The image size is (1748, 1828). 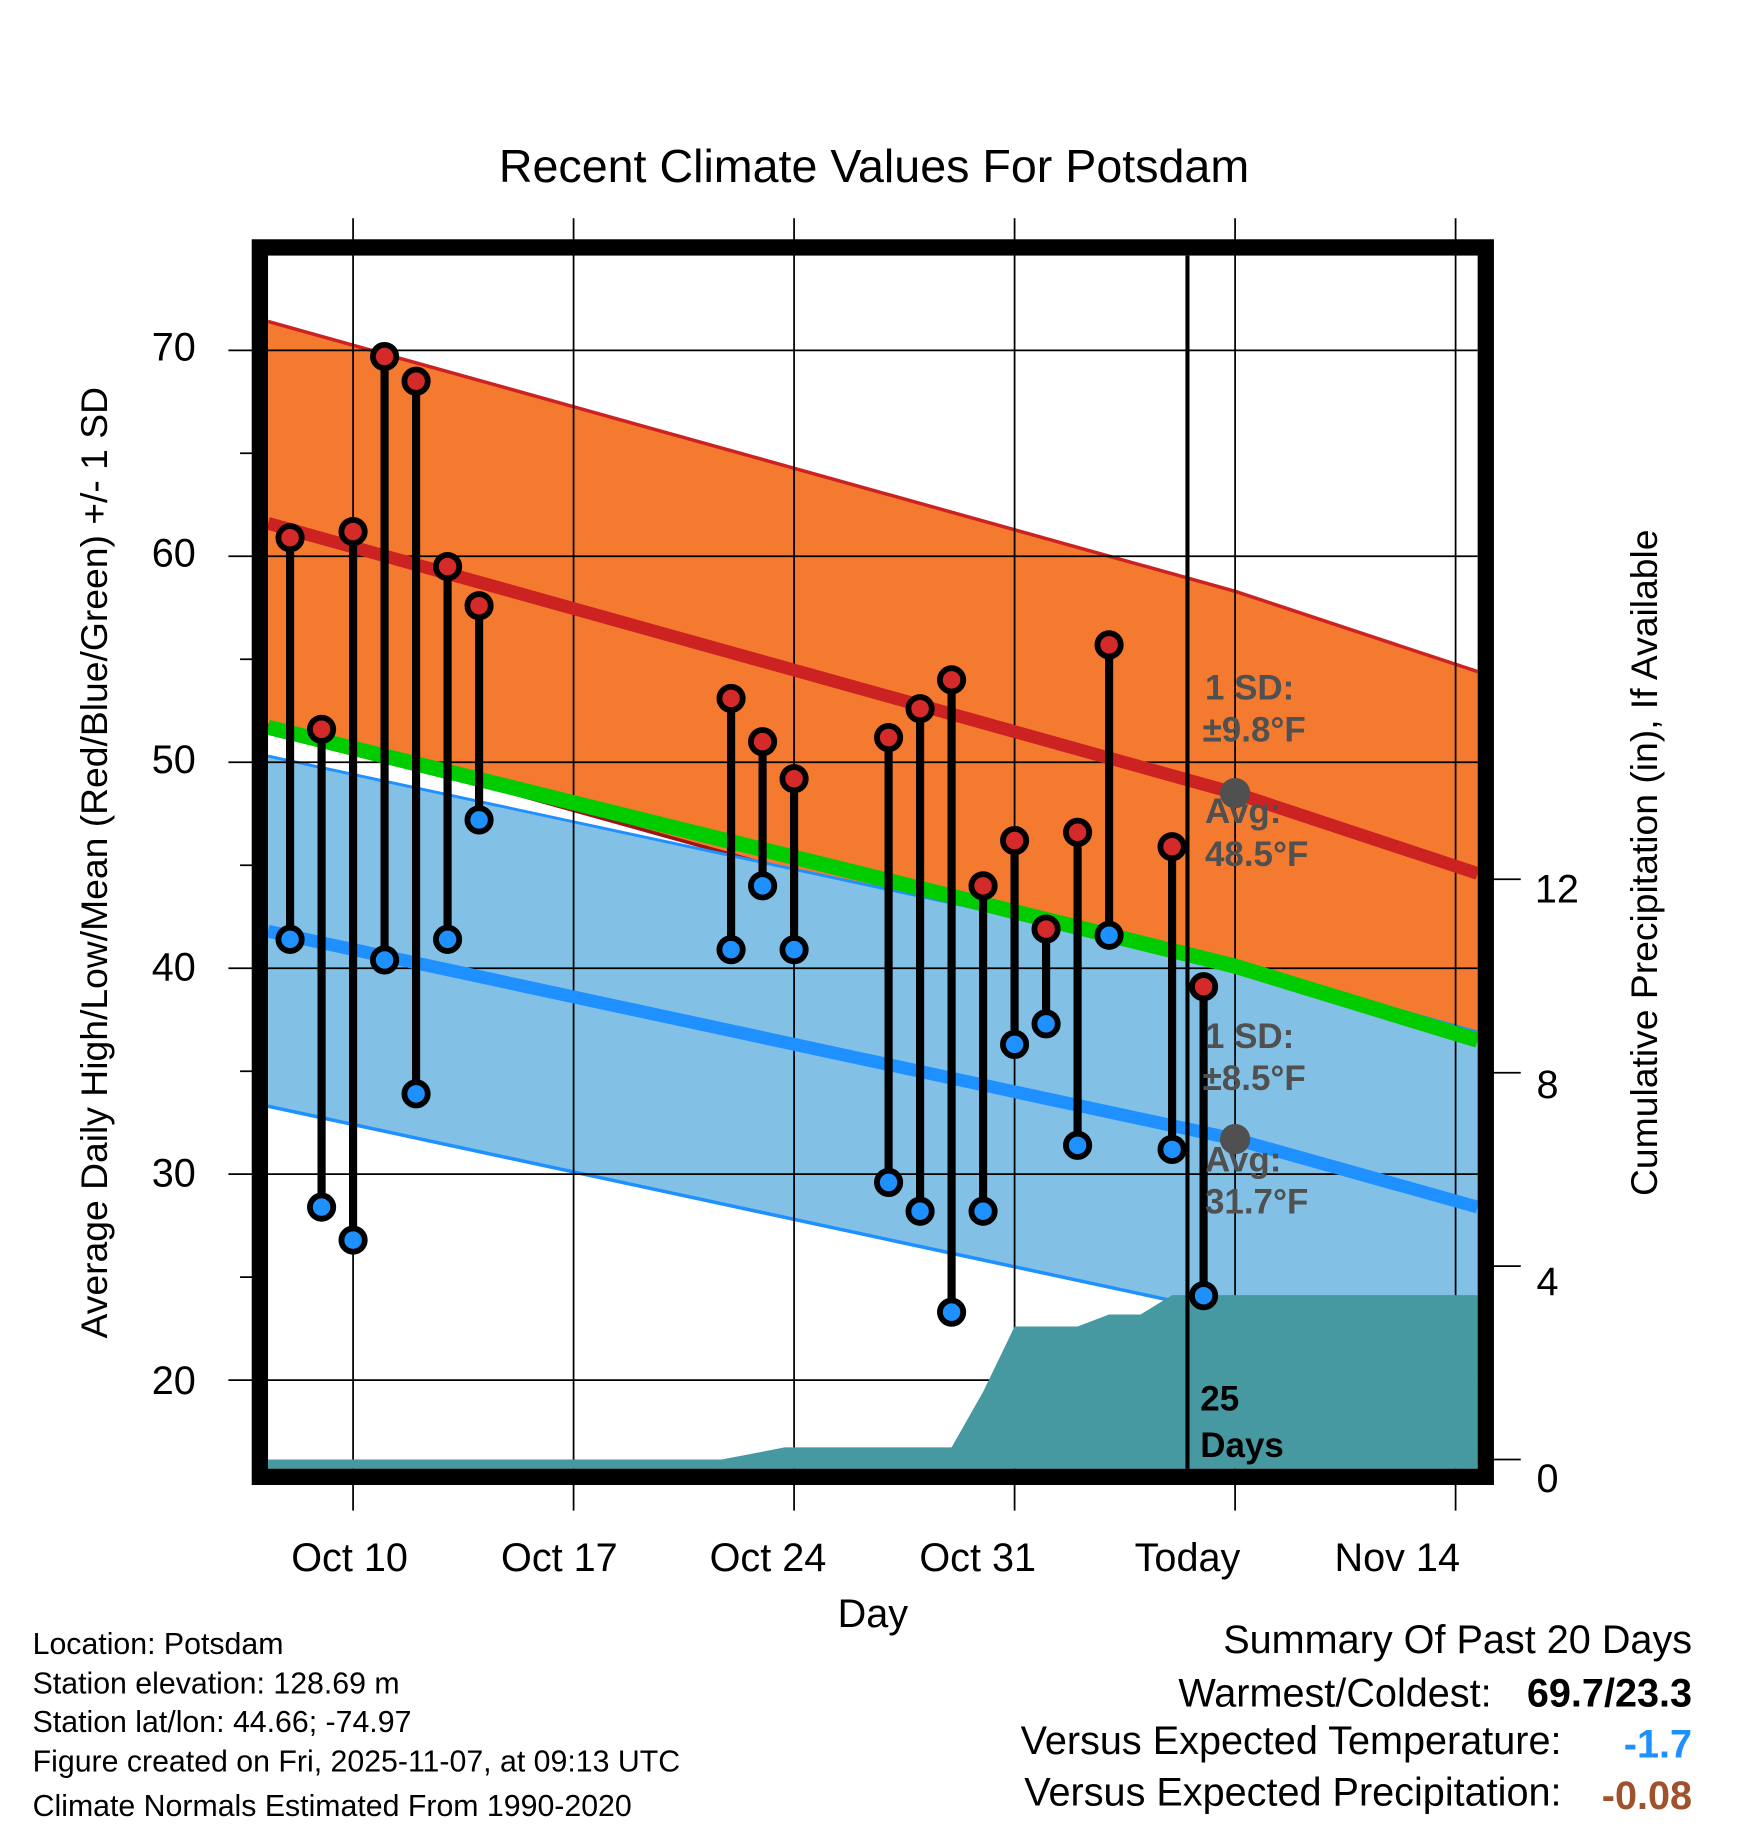 I want to click on y2-tick-label: 4, so click(x=1548, y=1282).